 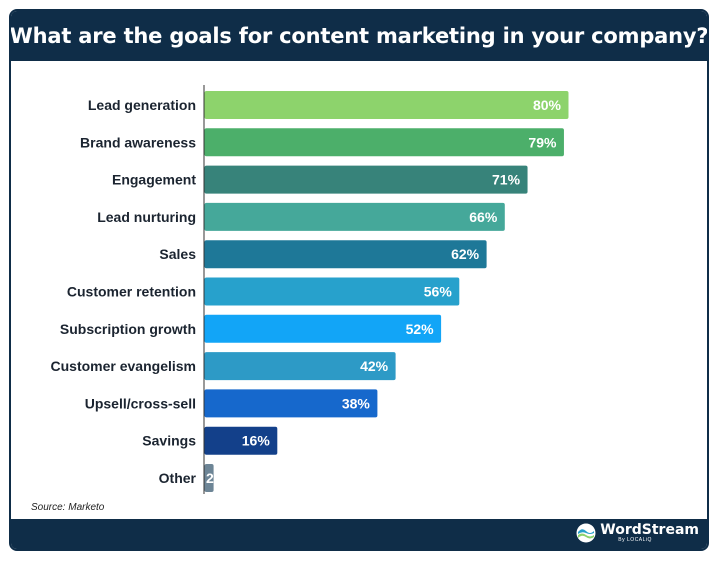 What do you see at coordinates (465, 254) in the screenshot?
I see `data-label: 62%` at bounding box center [465, 254].